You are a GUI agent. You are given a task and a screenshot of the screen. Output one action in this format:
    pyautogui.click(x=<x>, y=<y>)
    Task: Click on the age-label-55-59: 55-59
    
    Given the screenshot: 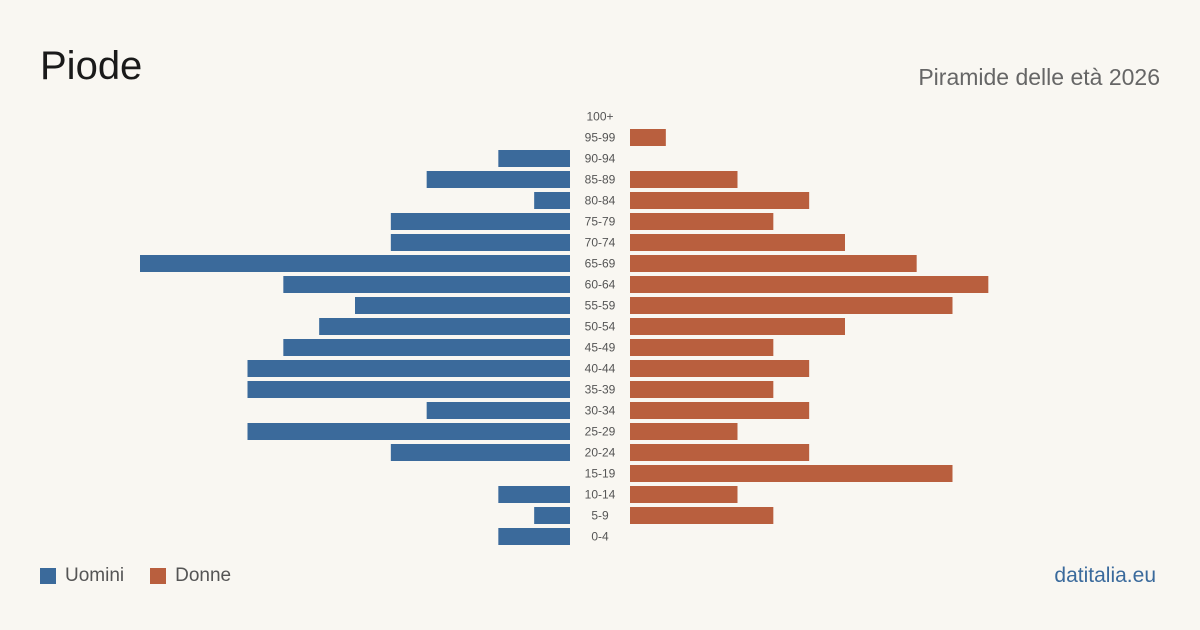 What is the action you would take?
    pyautogui.click(x=600, y=306)
    